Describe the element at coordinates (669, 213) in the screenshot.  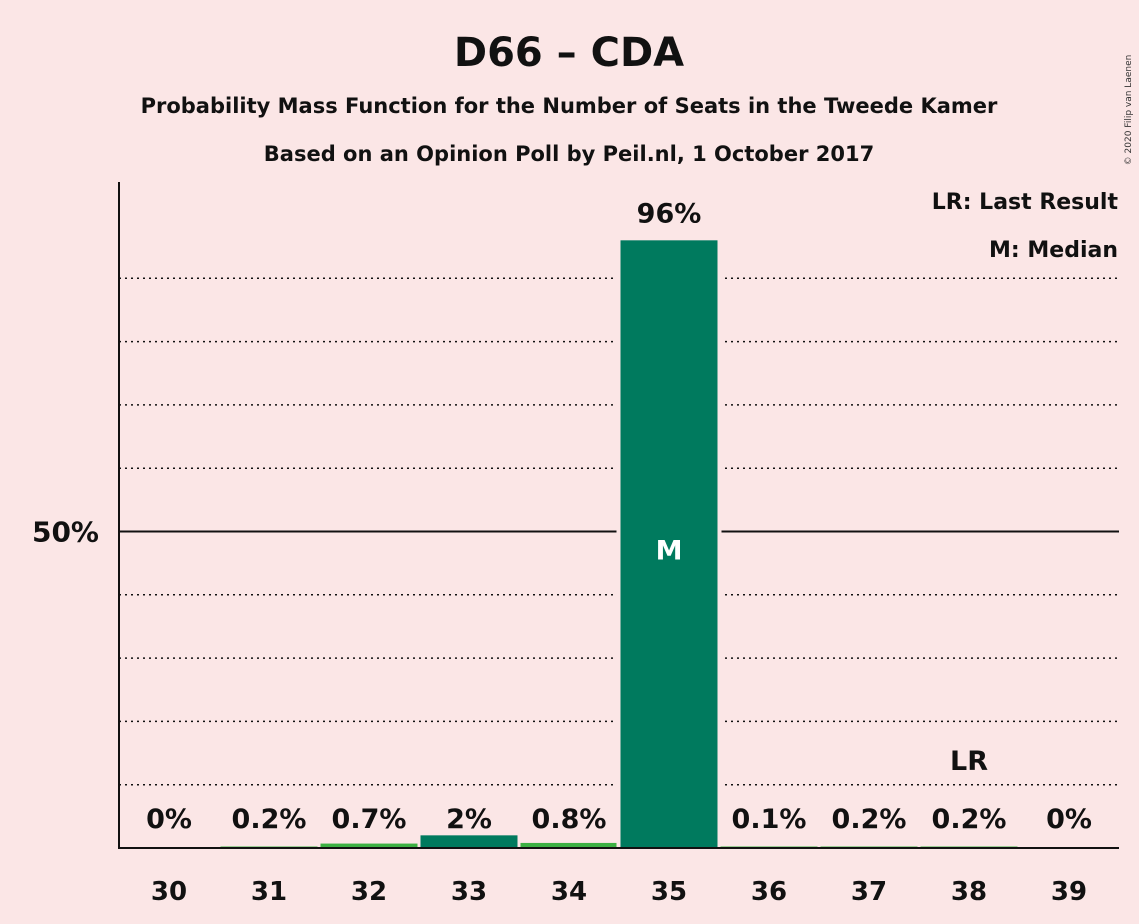
I see `data-label-35: 96%` at that location.